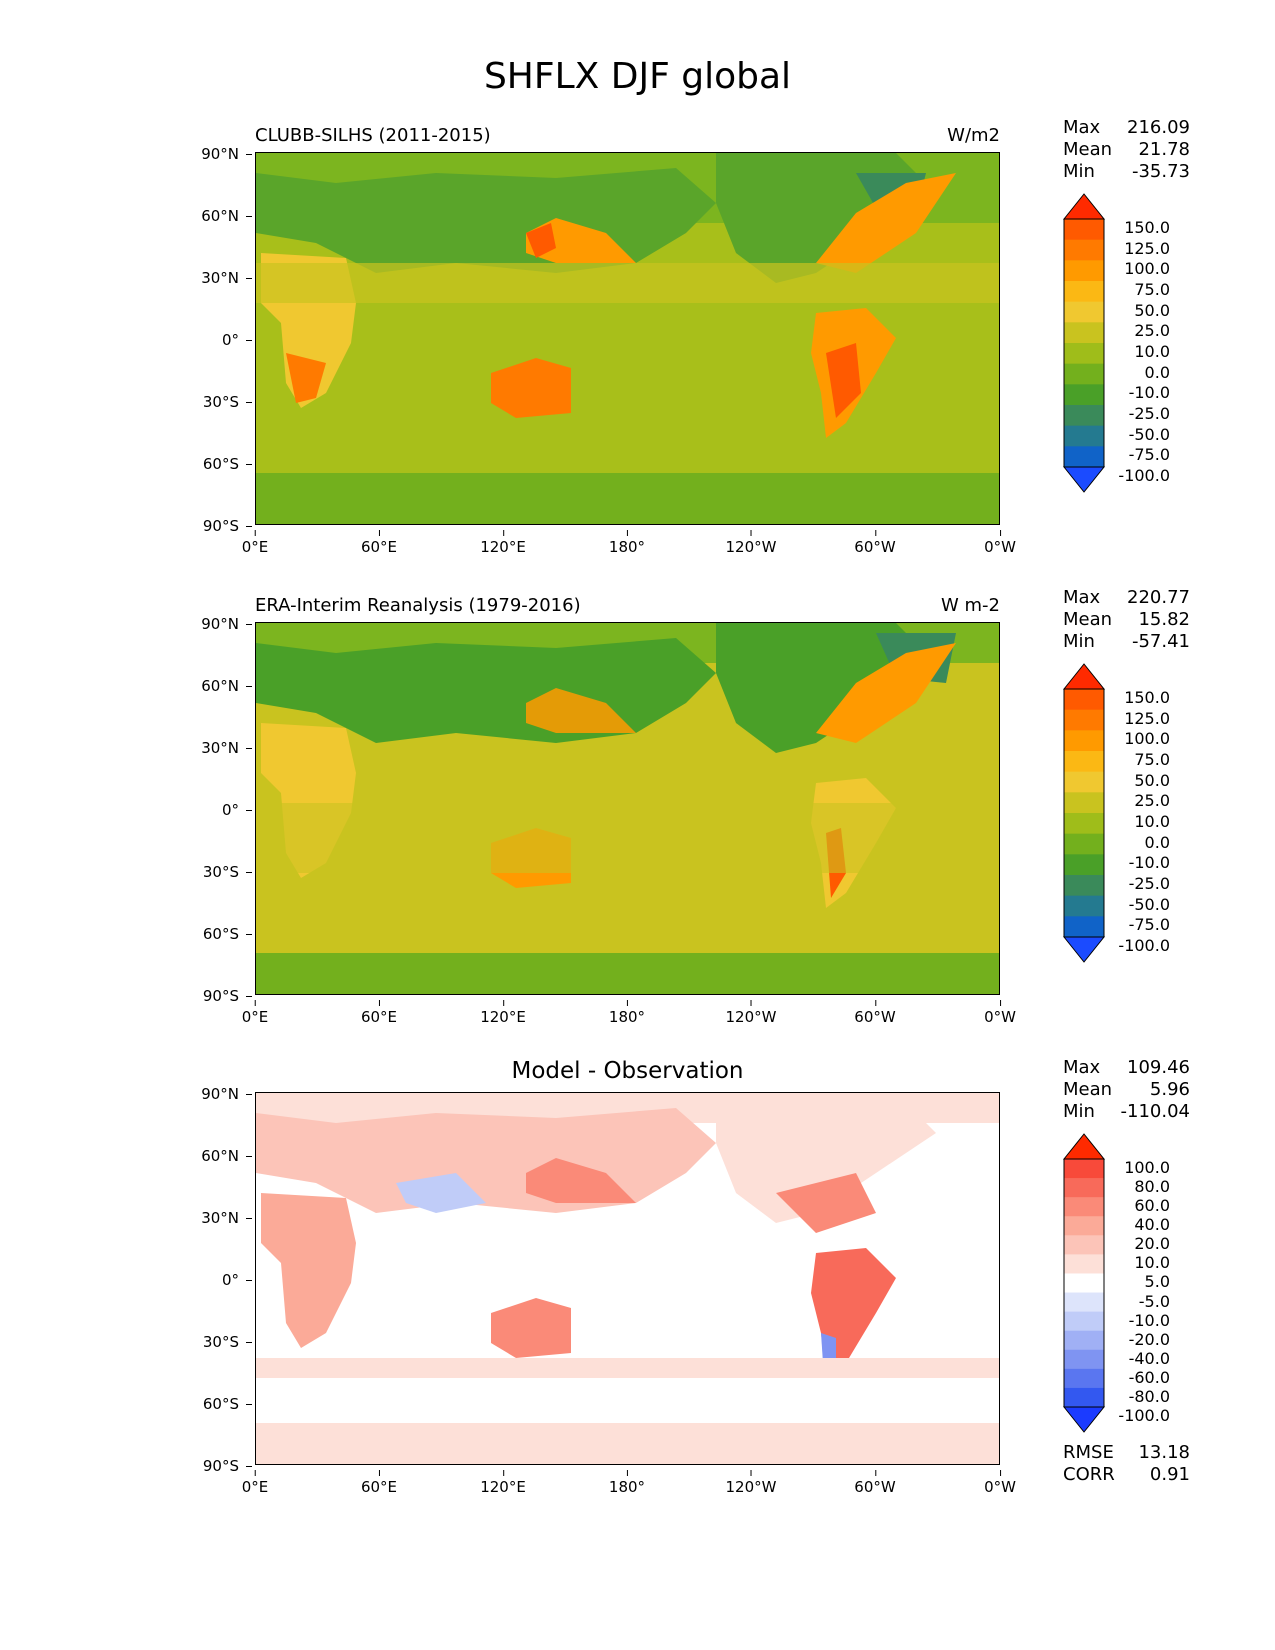 Image resolution: width=1275 pixels, height=1650 pixels. Describe the element at coordinates (1147, 269) in the screenshot. I see `colorbar-tick-label: 100.0` at that location.